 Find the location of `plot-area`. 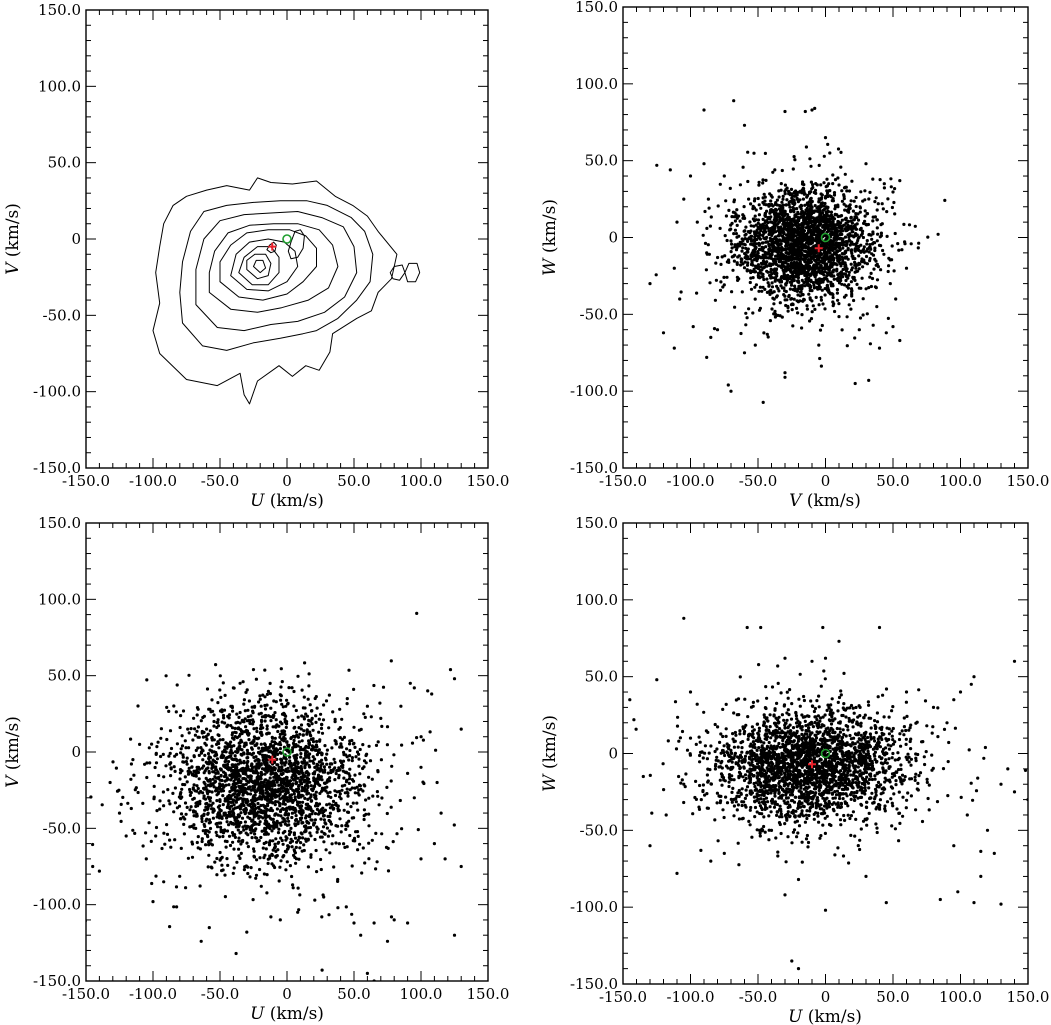

plot-area is located at coordinates (274, 796).